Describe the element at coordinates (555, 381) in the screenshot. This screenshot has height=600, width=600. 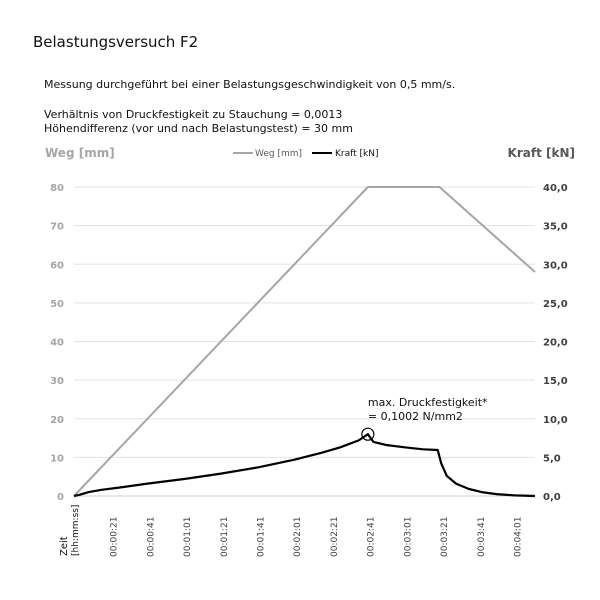
I see `y-right-tick-label: 15,0` at that location.